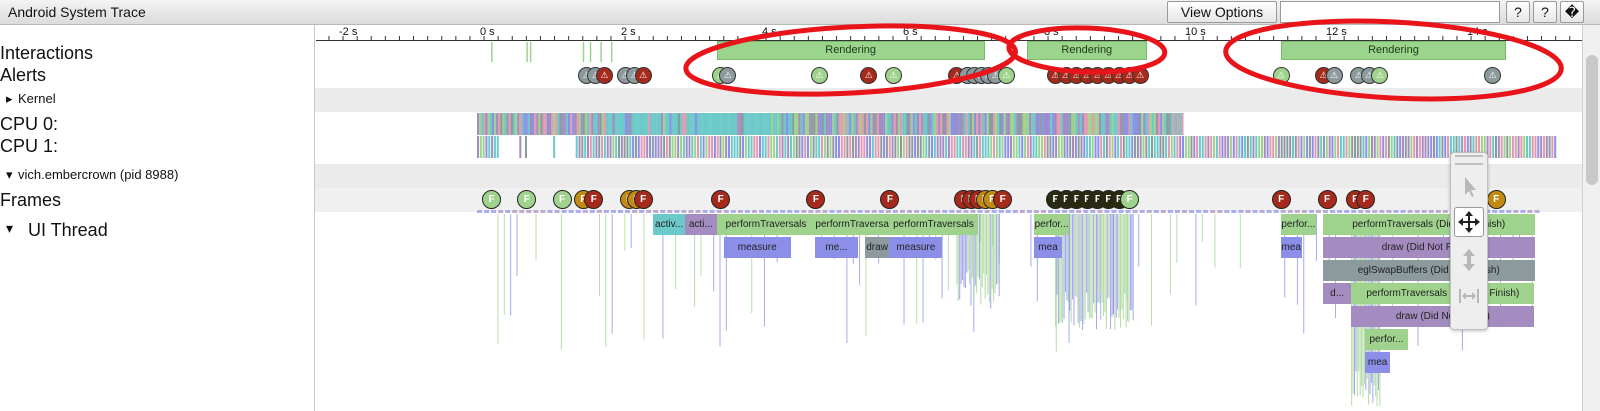 The image size is (1600, 411). Describe the element at coordinates (1469, 296) in the screenshot. I see `timing-mode-icon` at that location.